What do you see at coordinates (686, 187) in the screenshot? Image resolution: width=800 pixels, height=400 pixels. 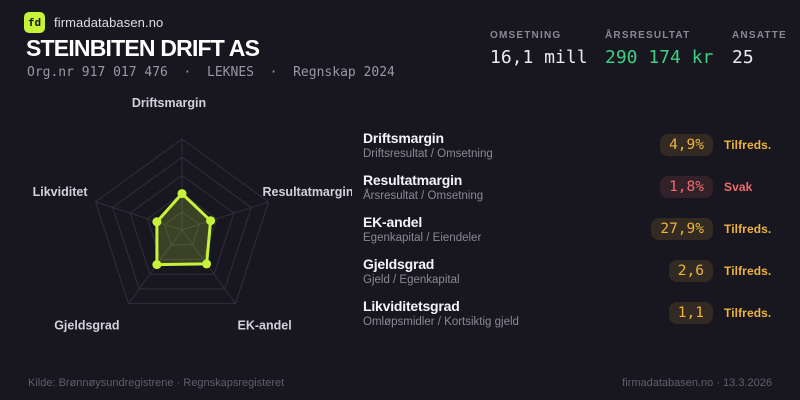 I see `metric-value-badge: 1,8%` at bounding box center [686, 187].